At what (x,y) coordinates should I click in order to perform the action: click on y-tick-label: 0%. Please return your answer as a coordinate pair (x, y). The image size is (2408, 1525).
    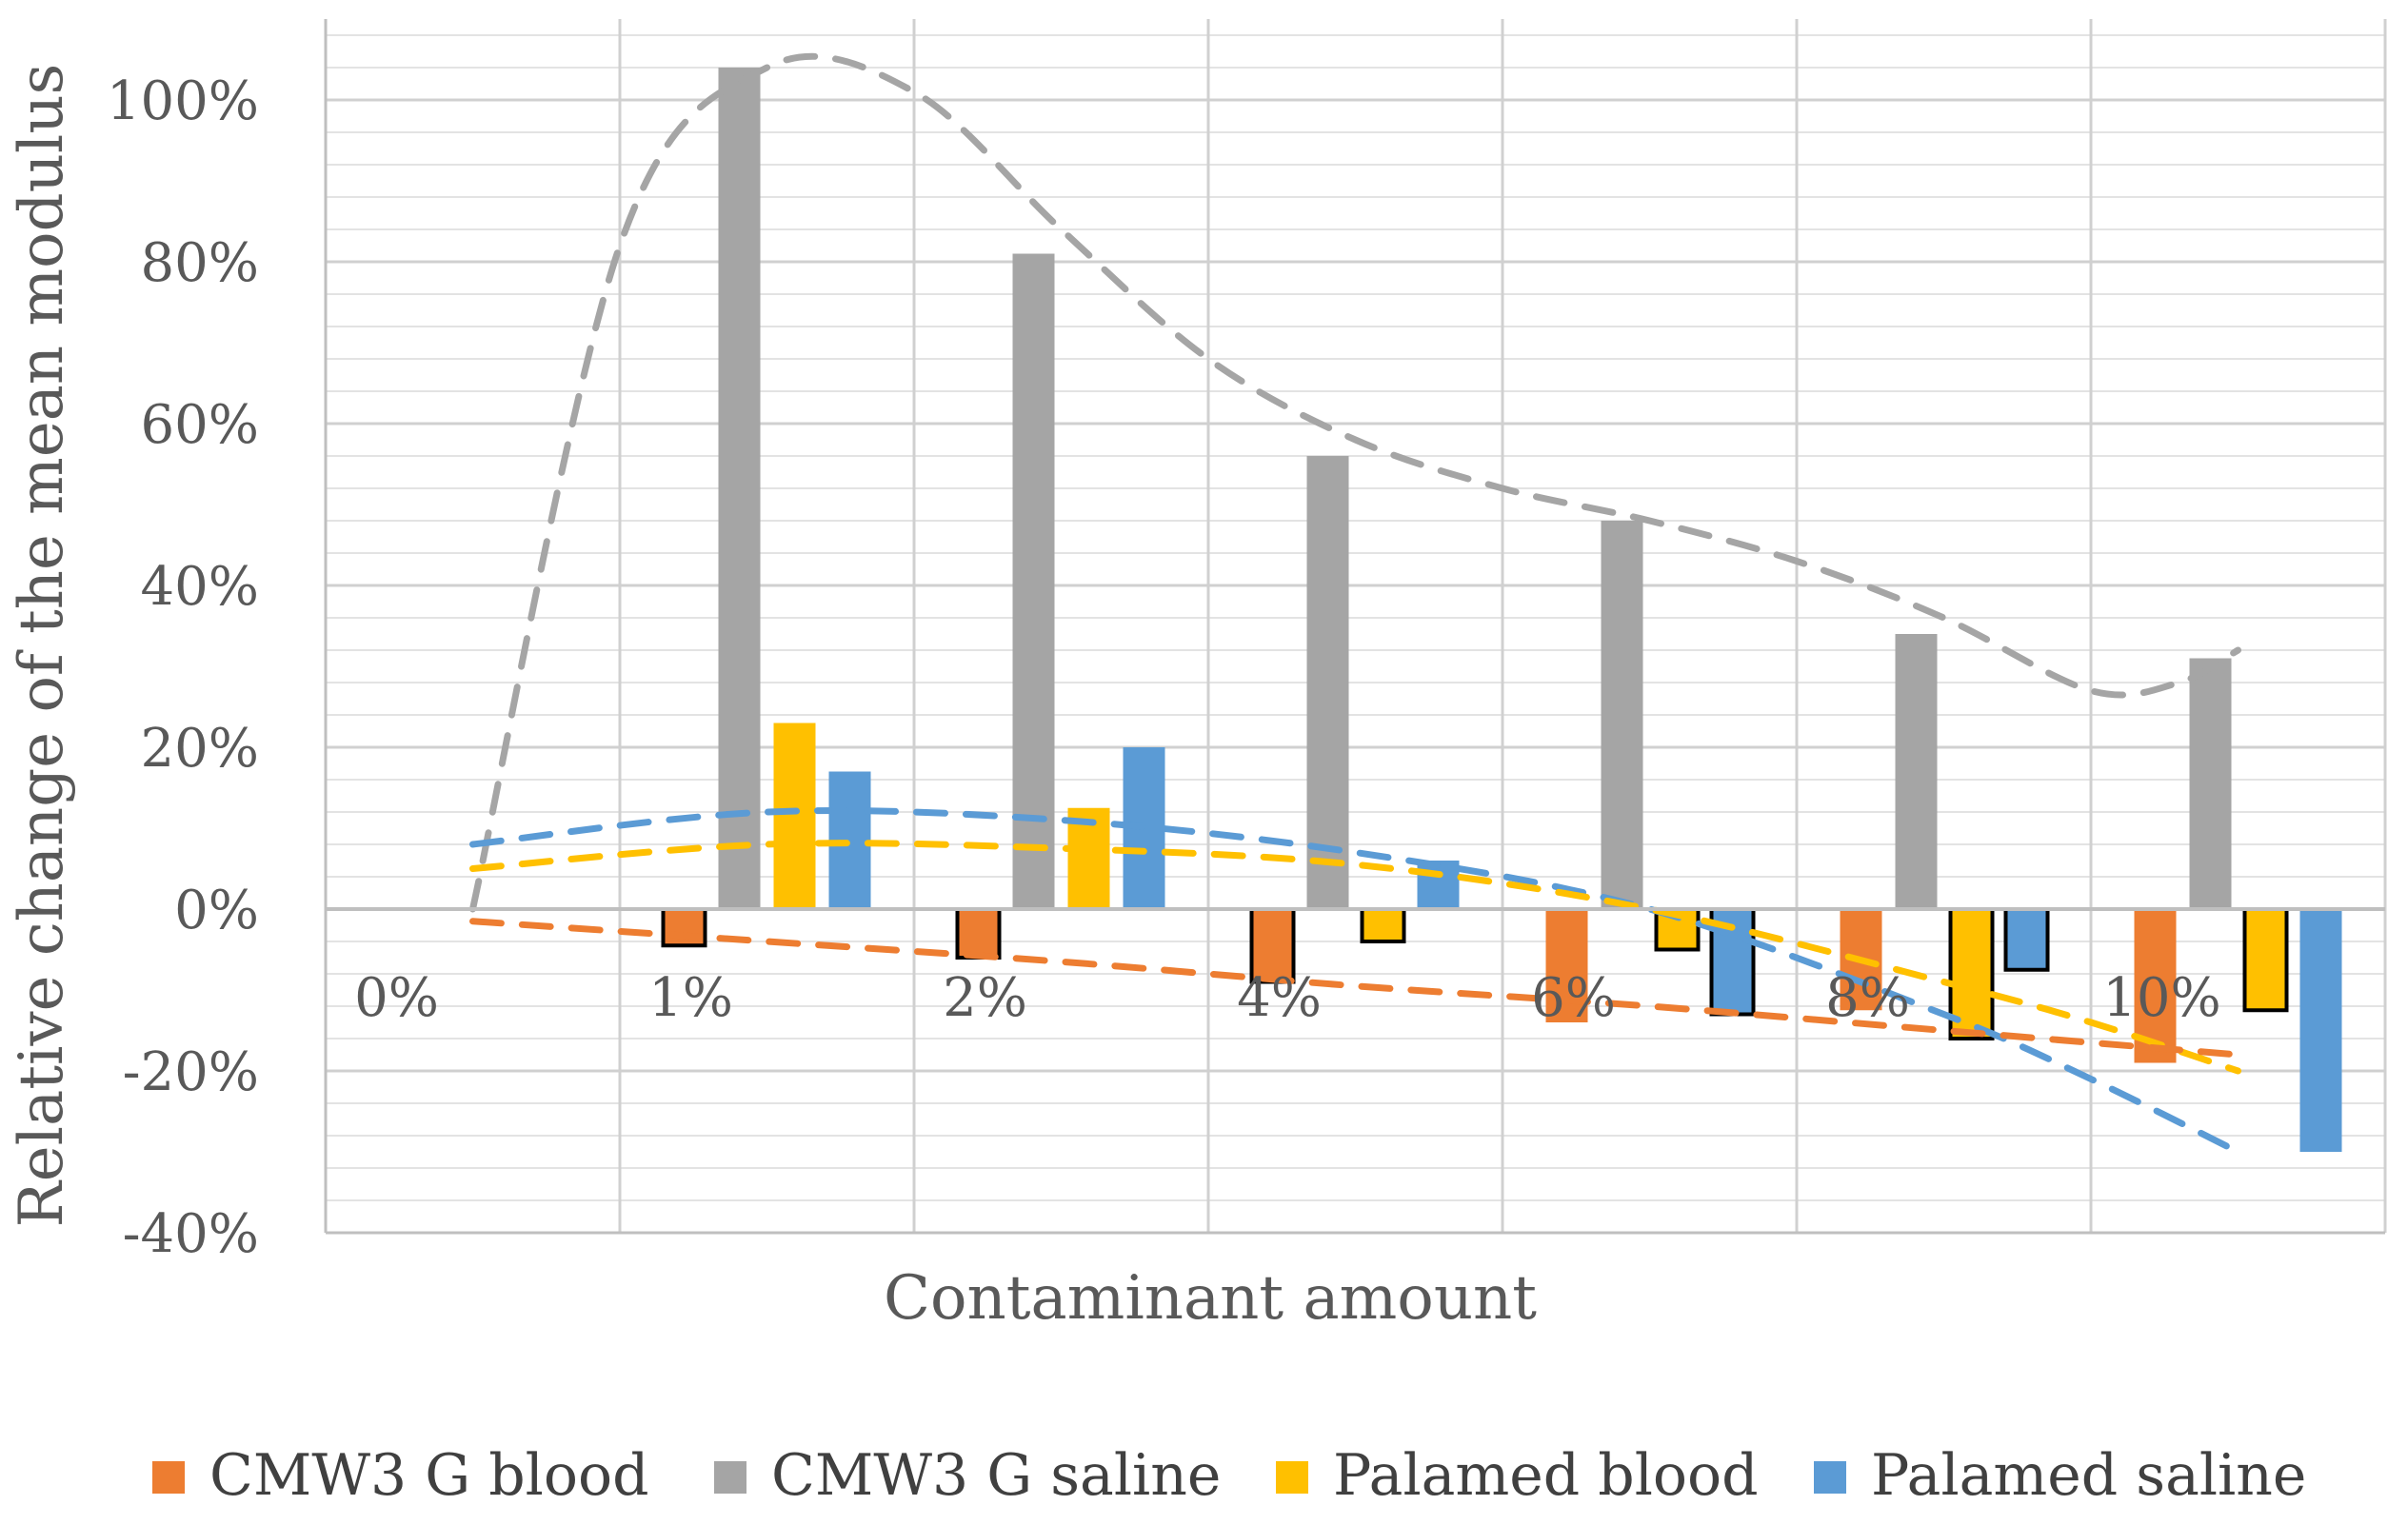
    Looking at the image, I should click on (216, 910).